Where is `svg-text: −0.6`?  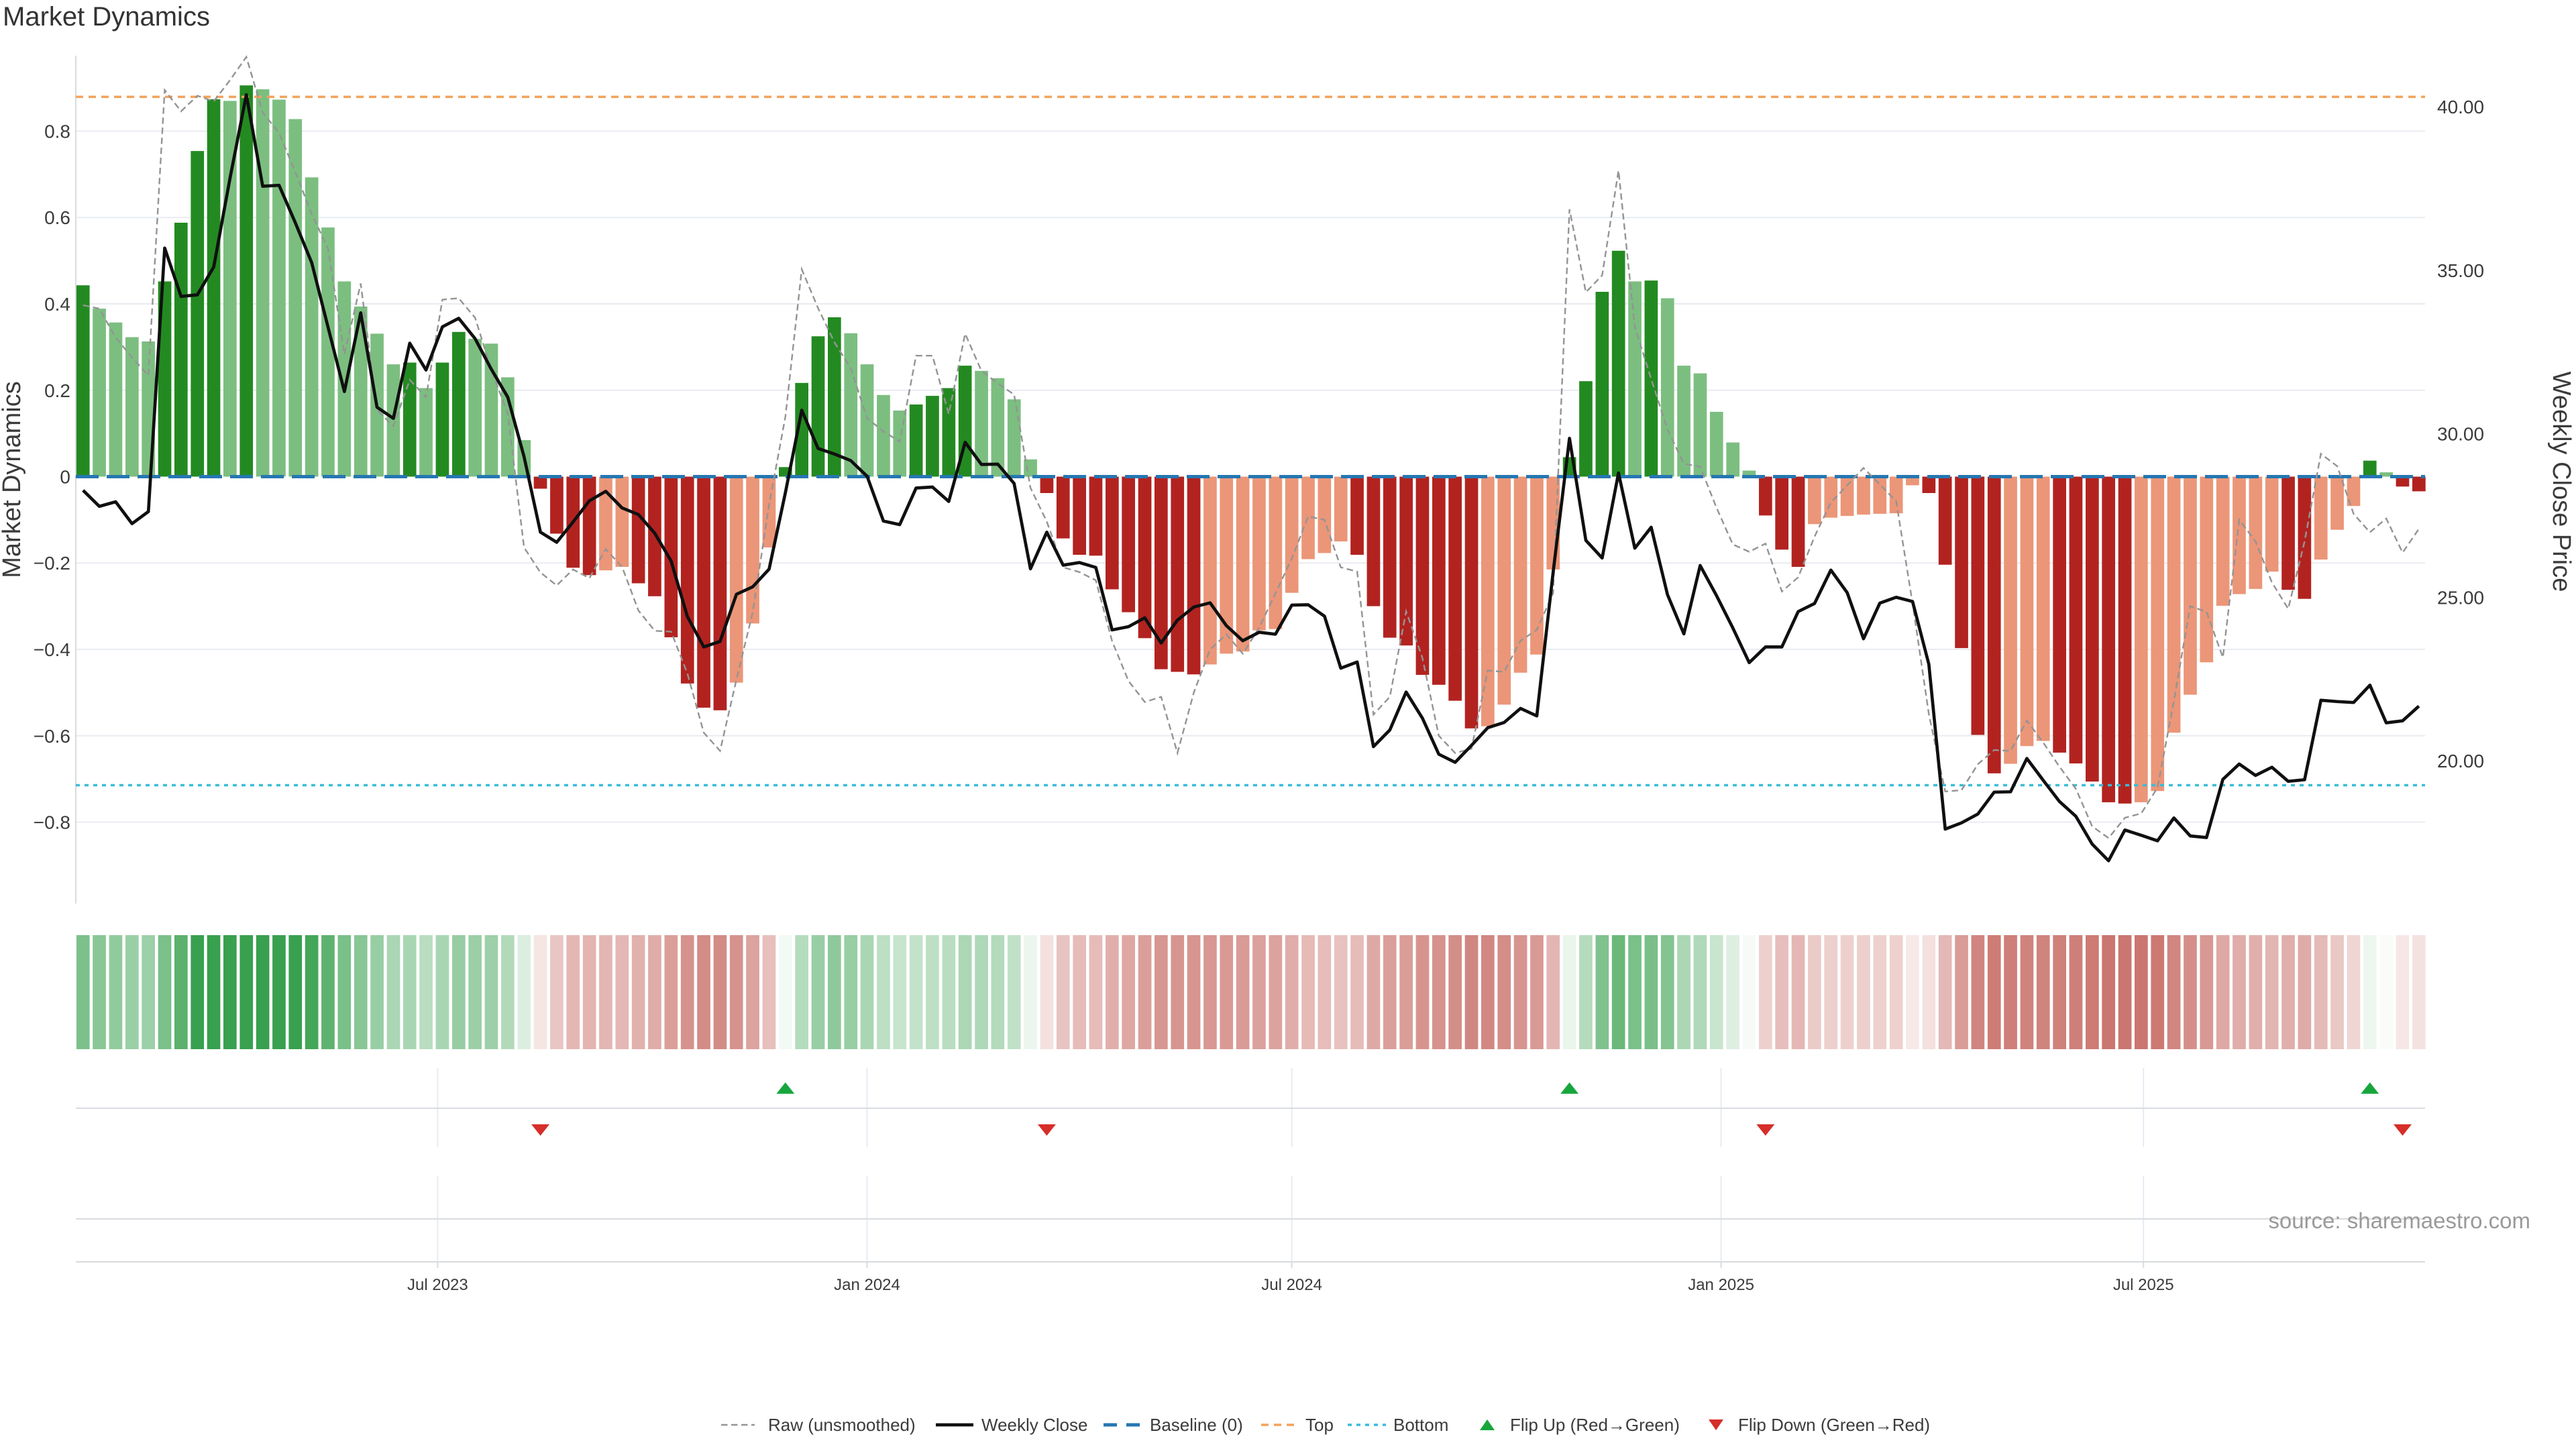
svg-text: −0.6 is located at coordinates (52, 736).